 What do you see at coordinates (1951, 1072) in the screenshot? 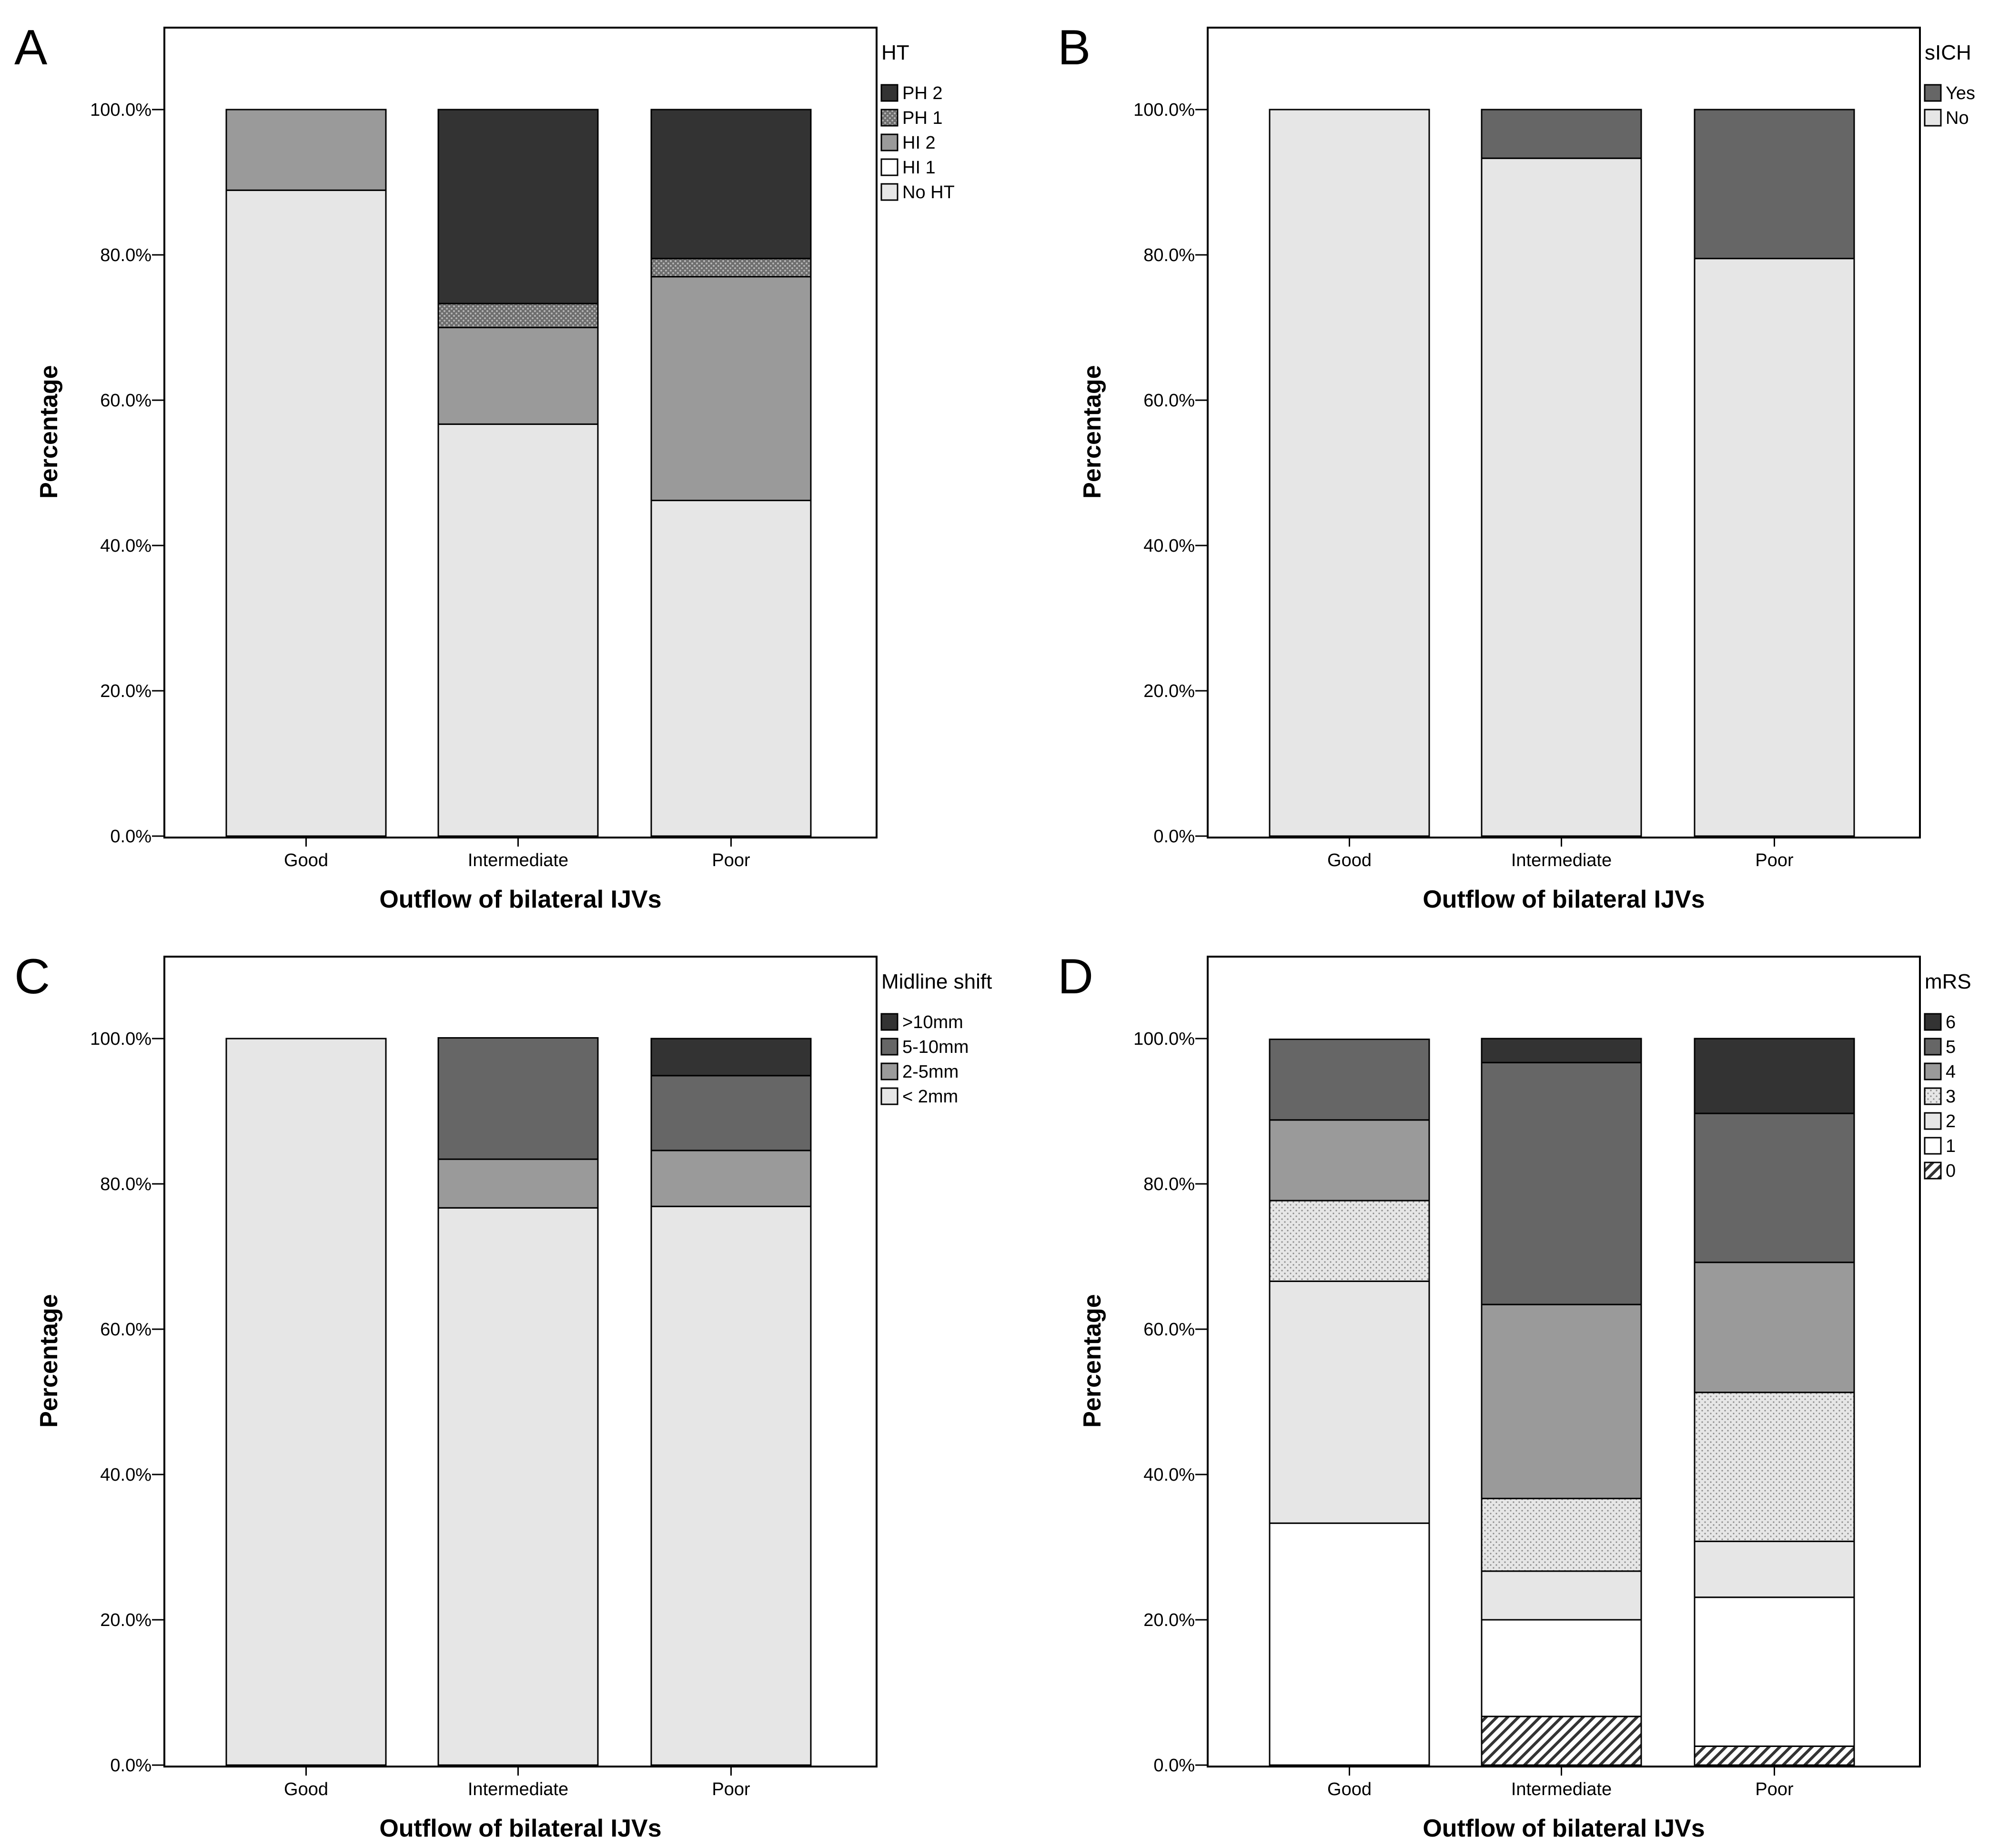
I see `legend-entry-4: 4` at bounding box center [1951, 1072].